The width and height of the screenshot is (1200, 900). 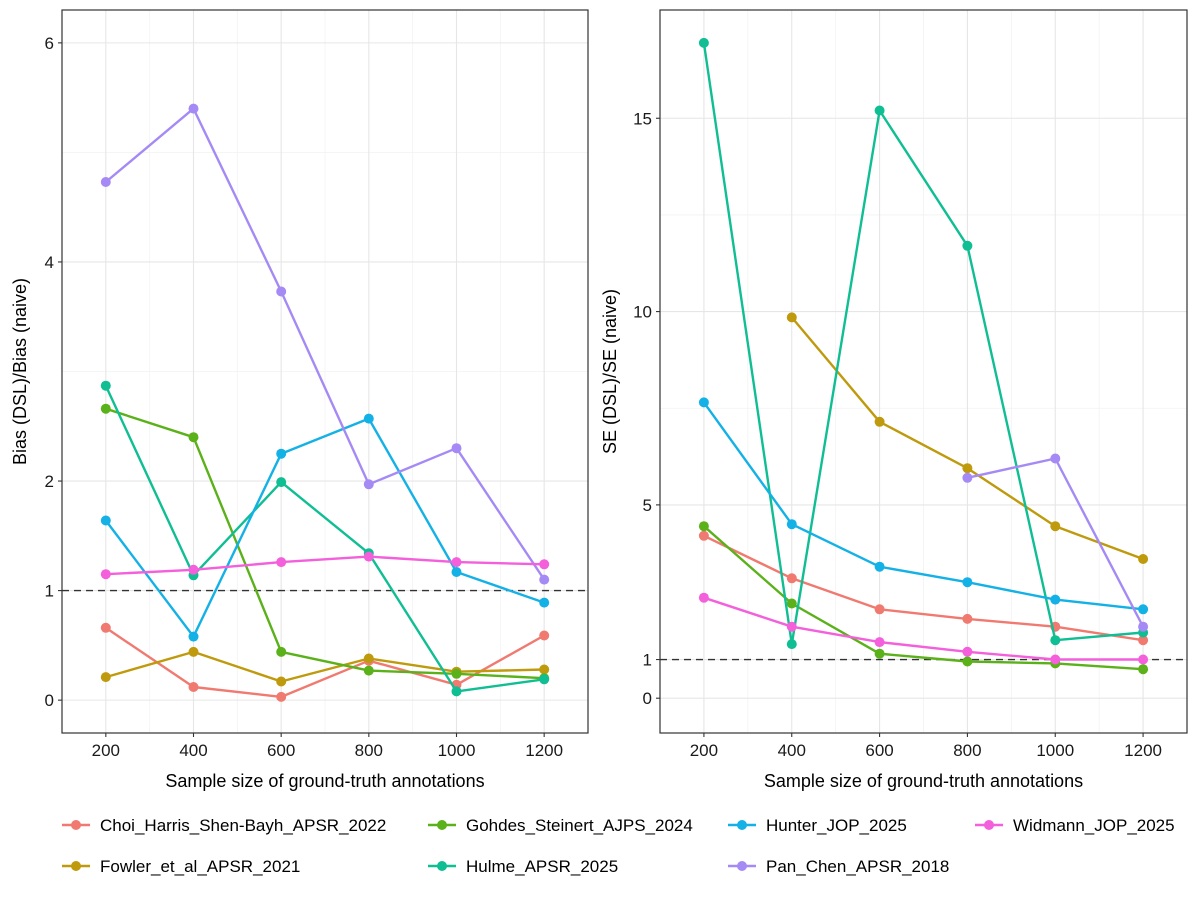 I want to click on legend-label: Choi_Harris_Shen-Bayh_APSR_2022, so click(x=243, y=825).